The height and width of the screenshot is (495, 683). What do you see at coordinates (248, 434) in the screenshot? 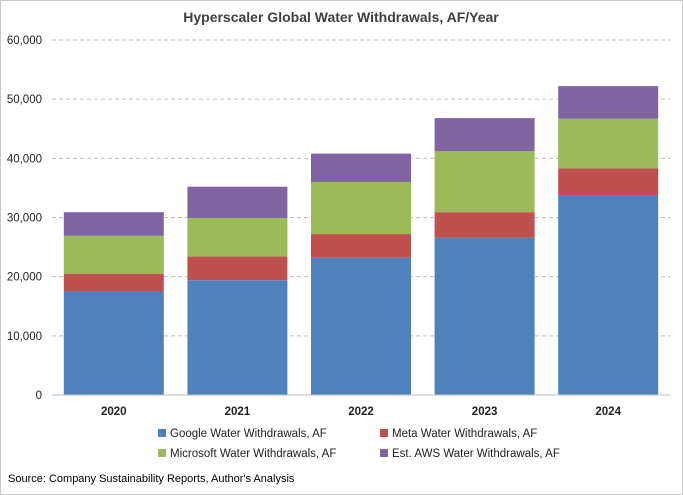
I see `legend-label: Google Water Withdrawals, AF` at bounding box center [248, 434].